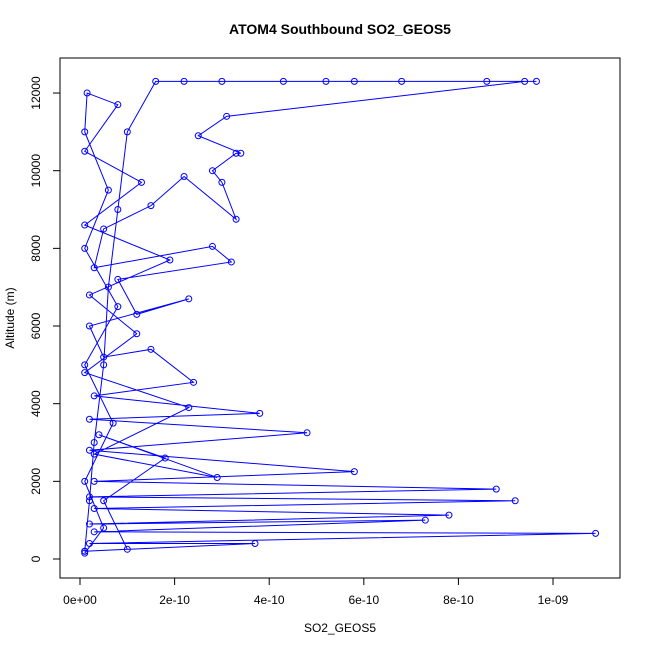  I want to click on x-tick-label: 1e-09, so click(553, 600).